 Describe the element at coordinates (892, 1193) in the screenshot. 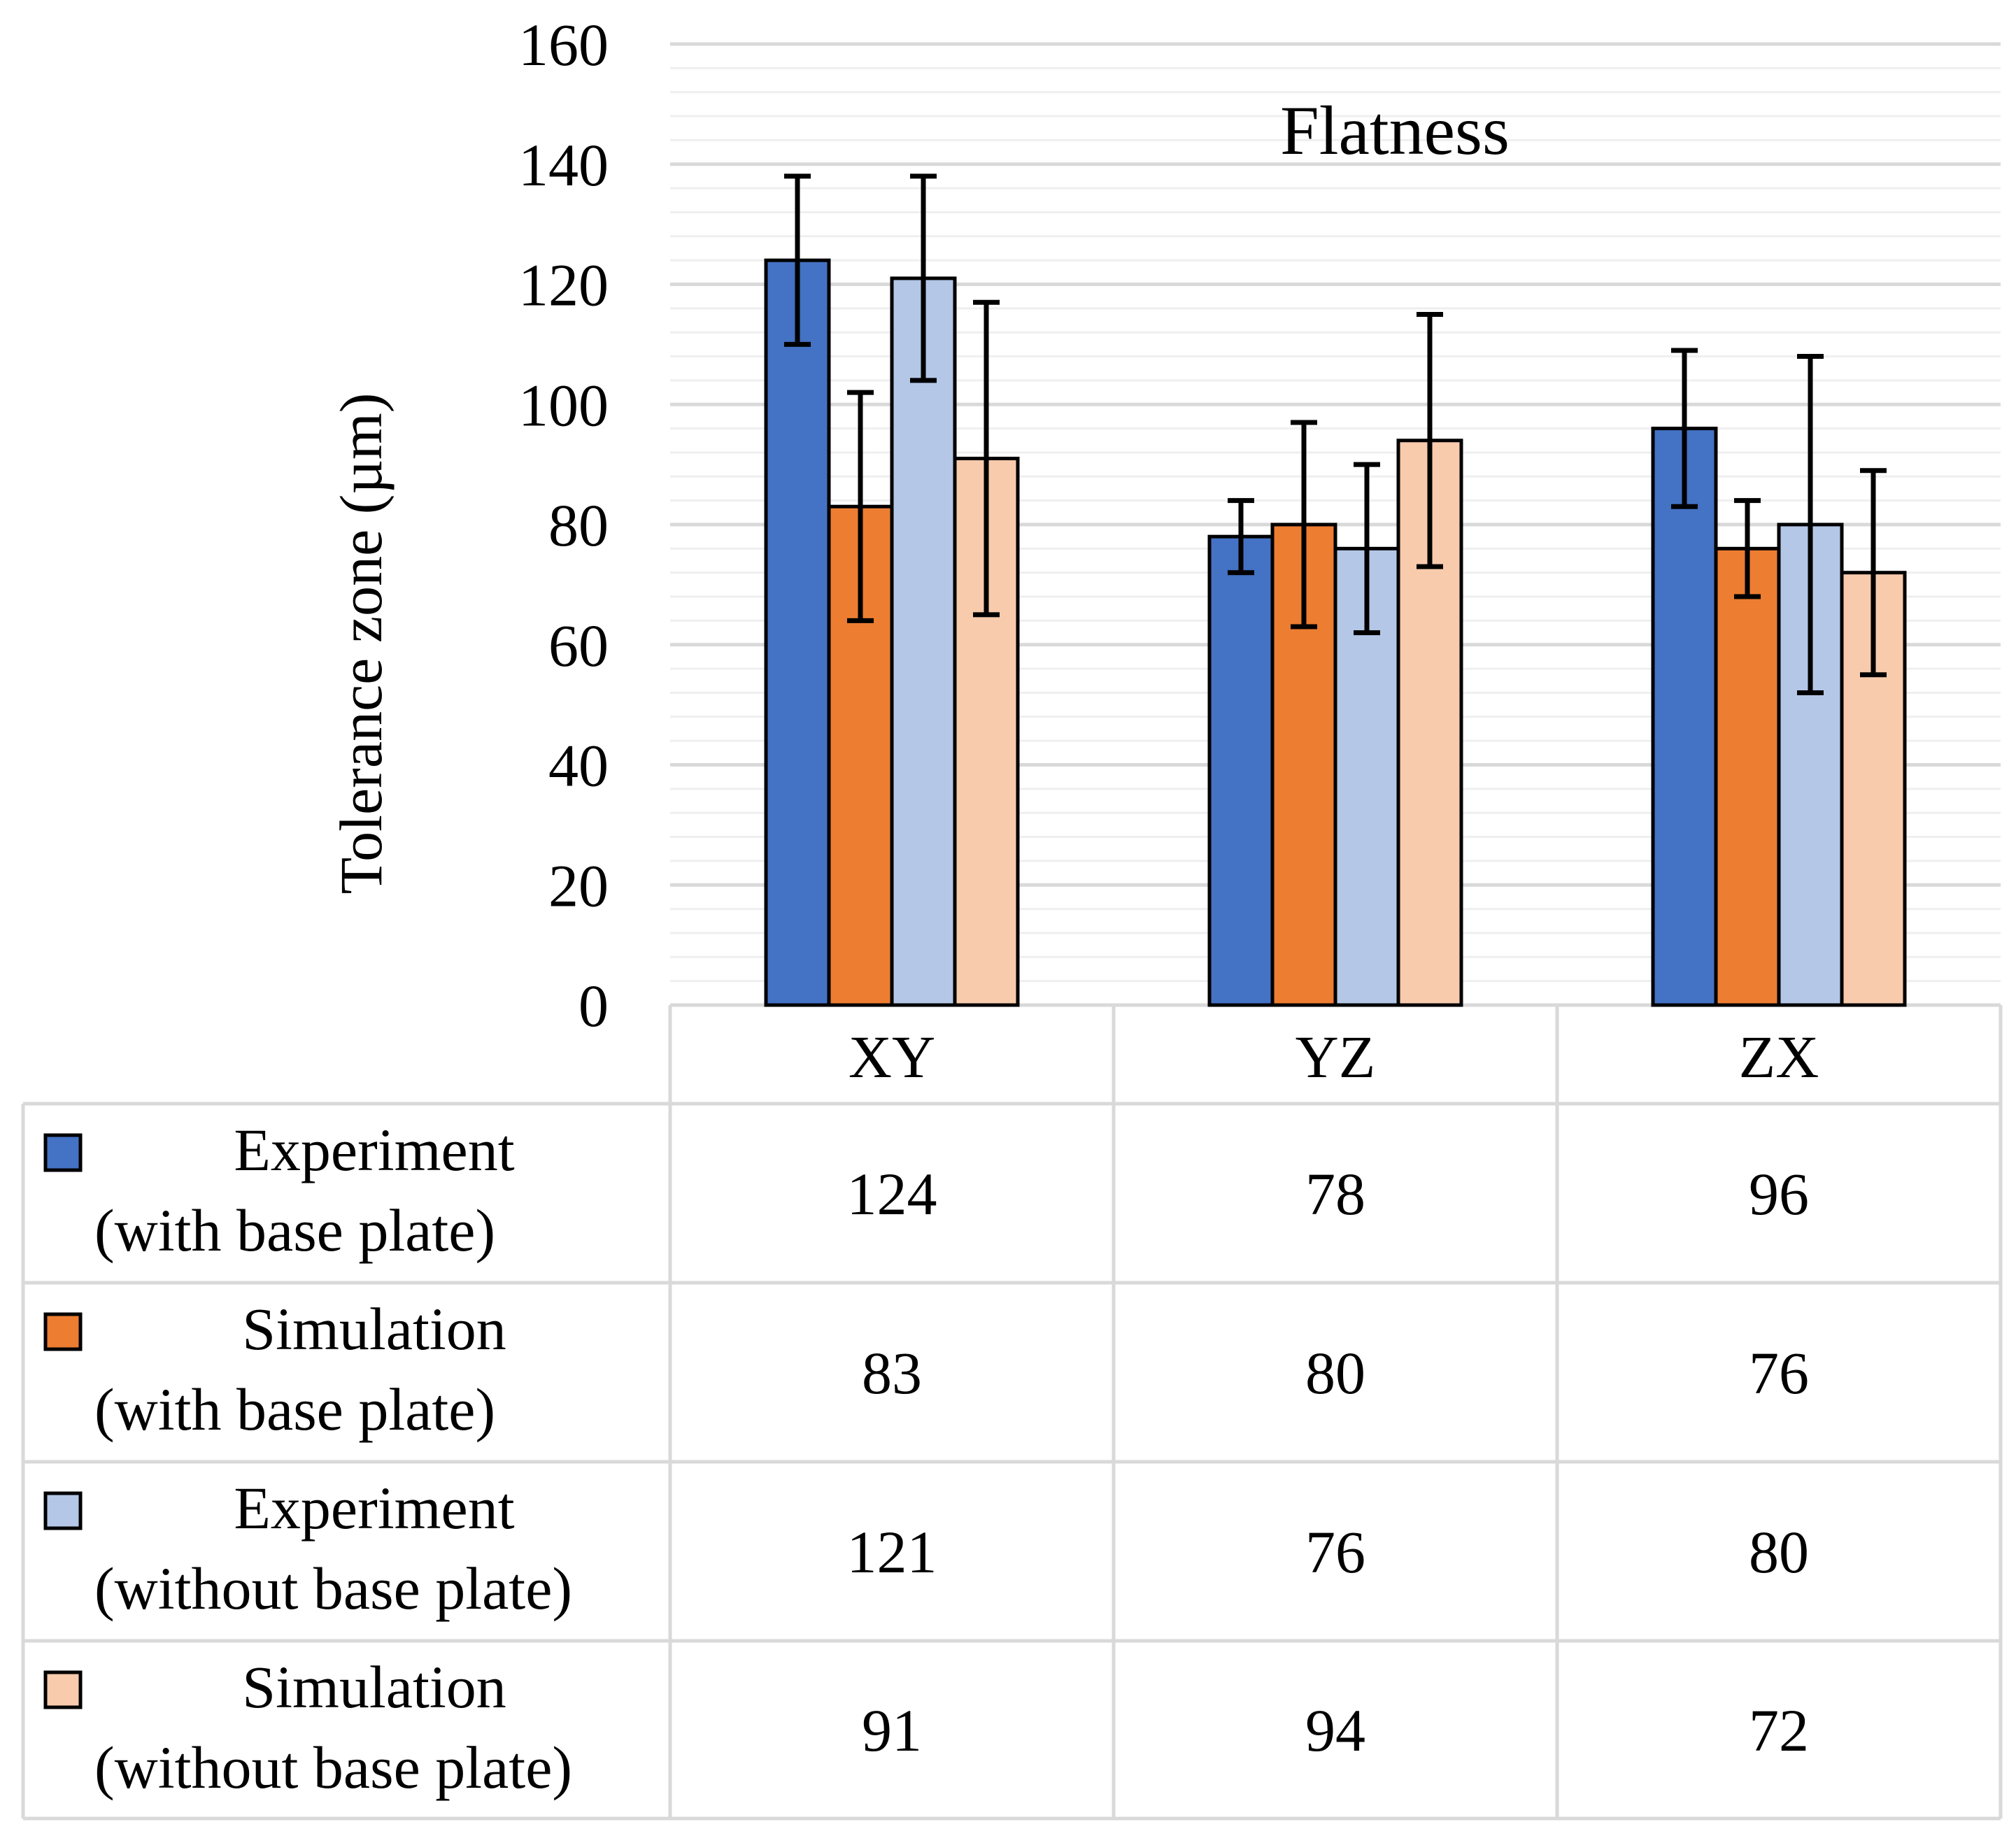

I see `data-table-value: 124` at that location.